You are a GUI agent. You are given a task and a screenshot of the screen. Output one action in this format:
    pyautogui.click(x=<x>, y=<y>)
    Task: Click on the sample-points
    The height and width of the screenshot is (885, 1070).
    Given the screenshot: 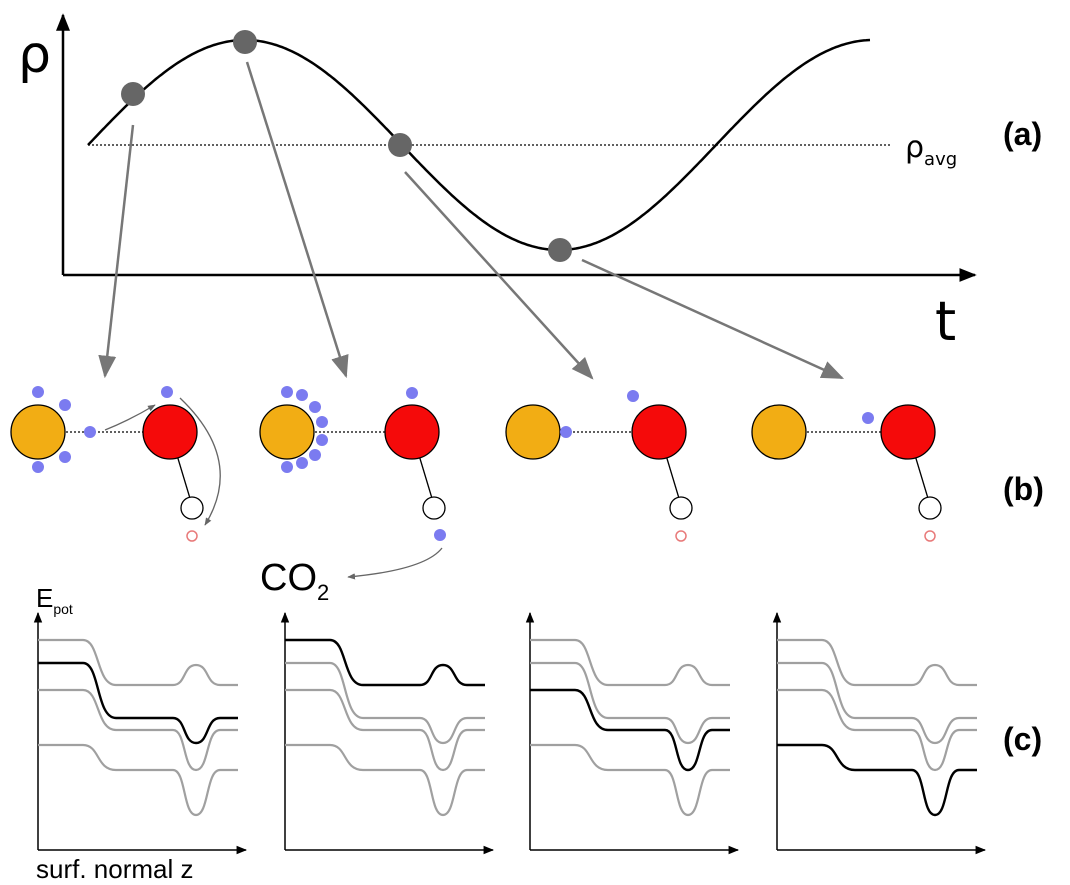 What is the action you would take?
    pyautogui.click(x=346, y=146)
    